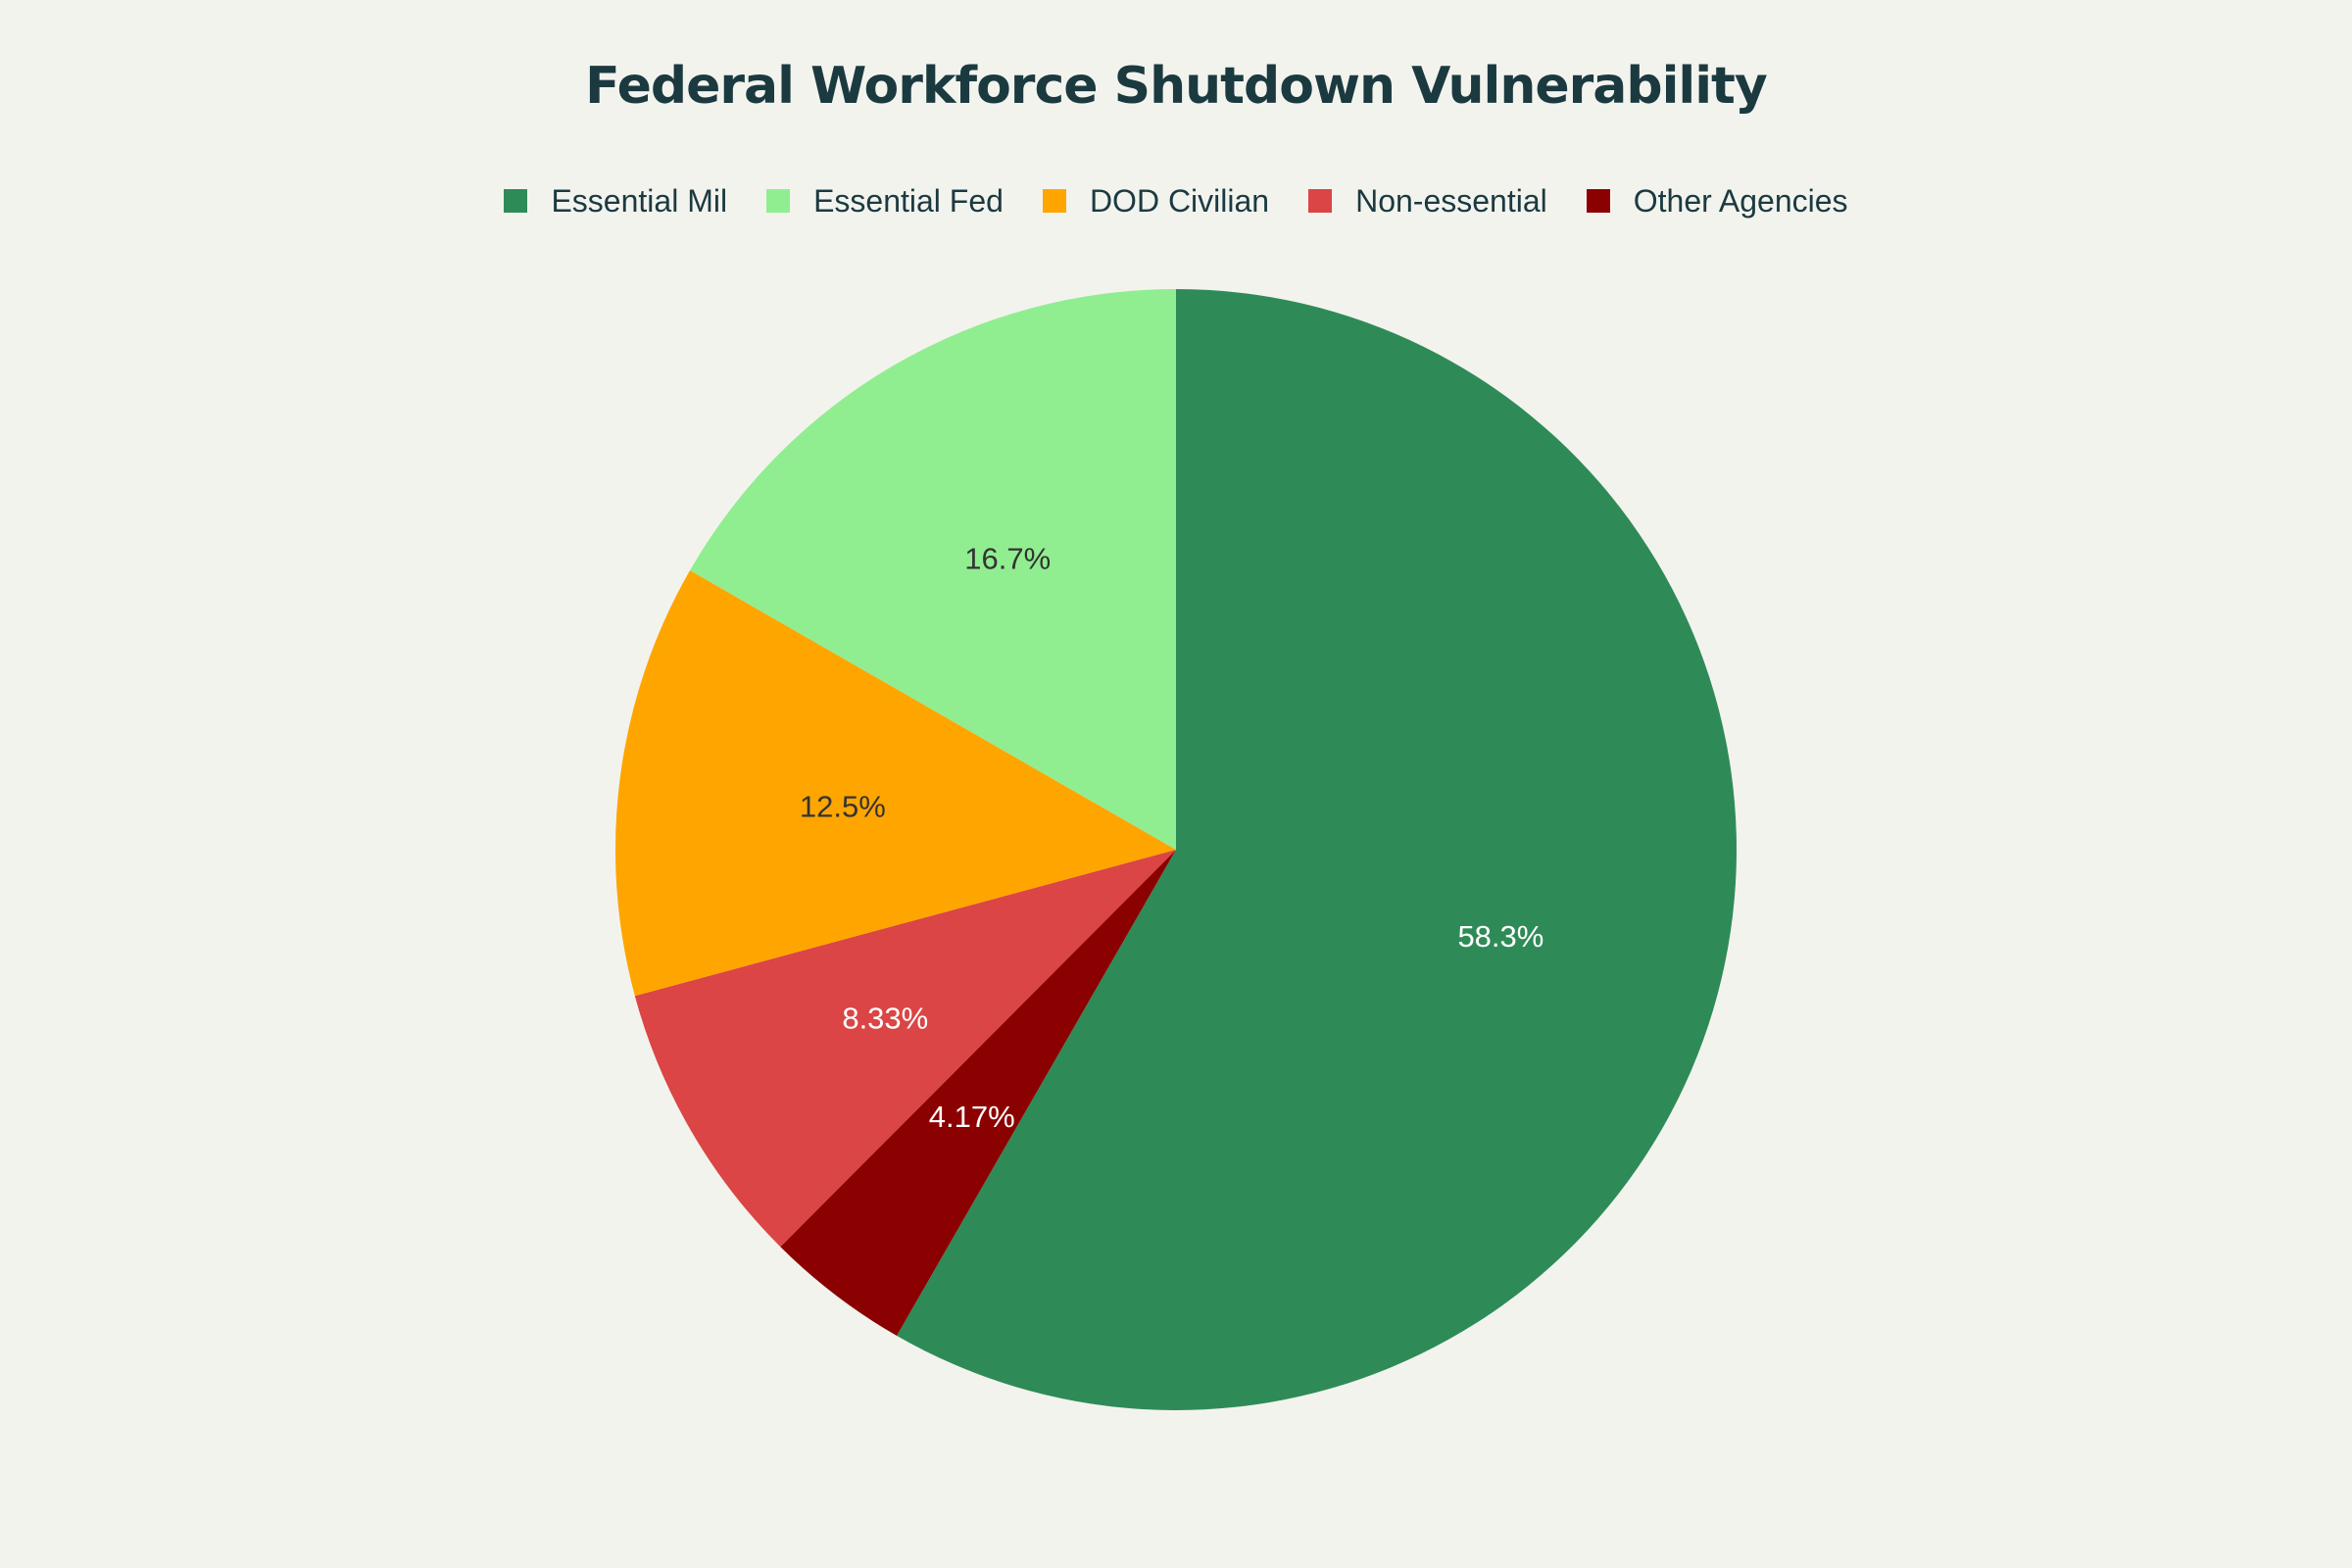 The height and width of the screenshot is (1568, 2352). What do you see at coordinates (978, 1093) in the screenshot?
I see `pie-slice-other-agencies` at bounding box center [978, 1093].